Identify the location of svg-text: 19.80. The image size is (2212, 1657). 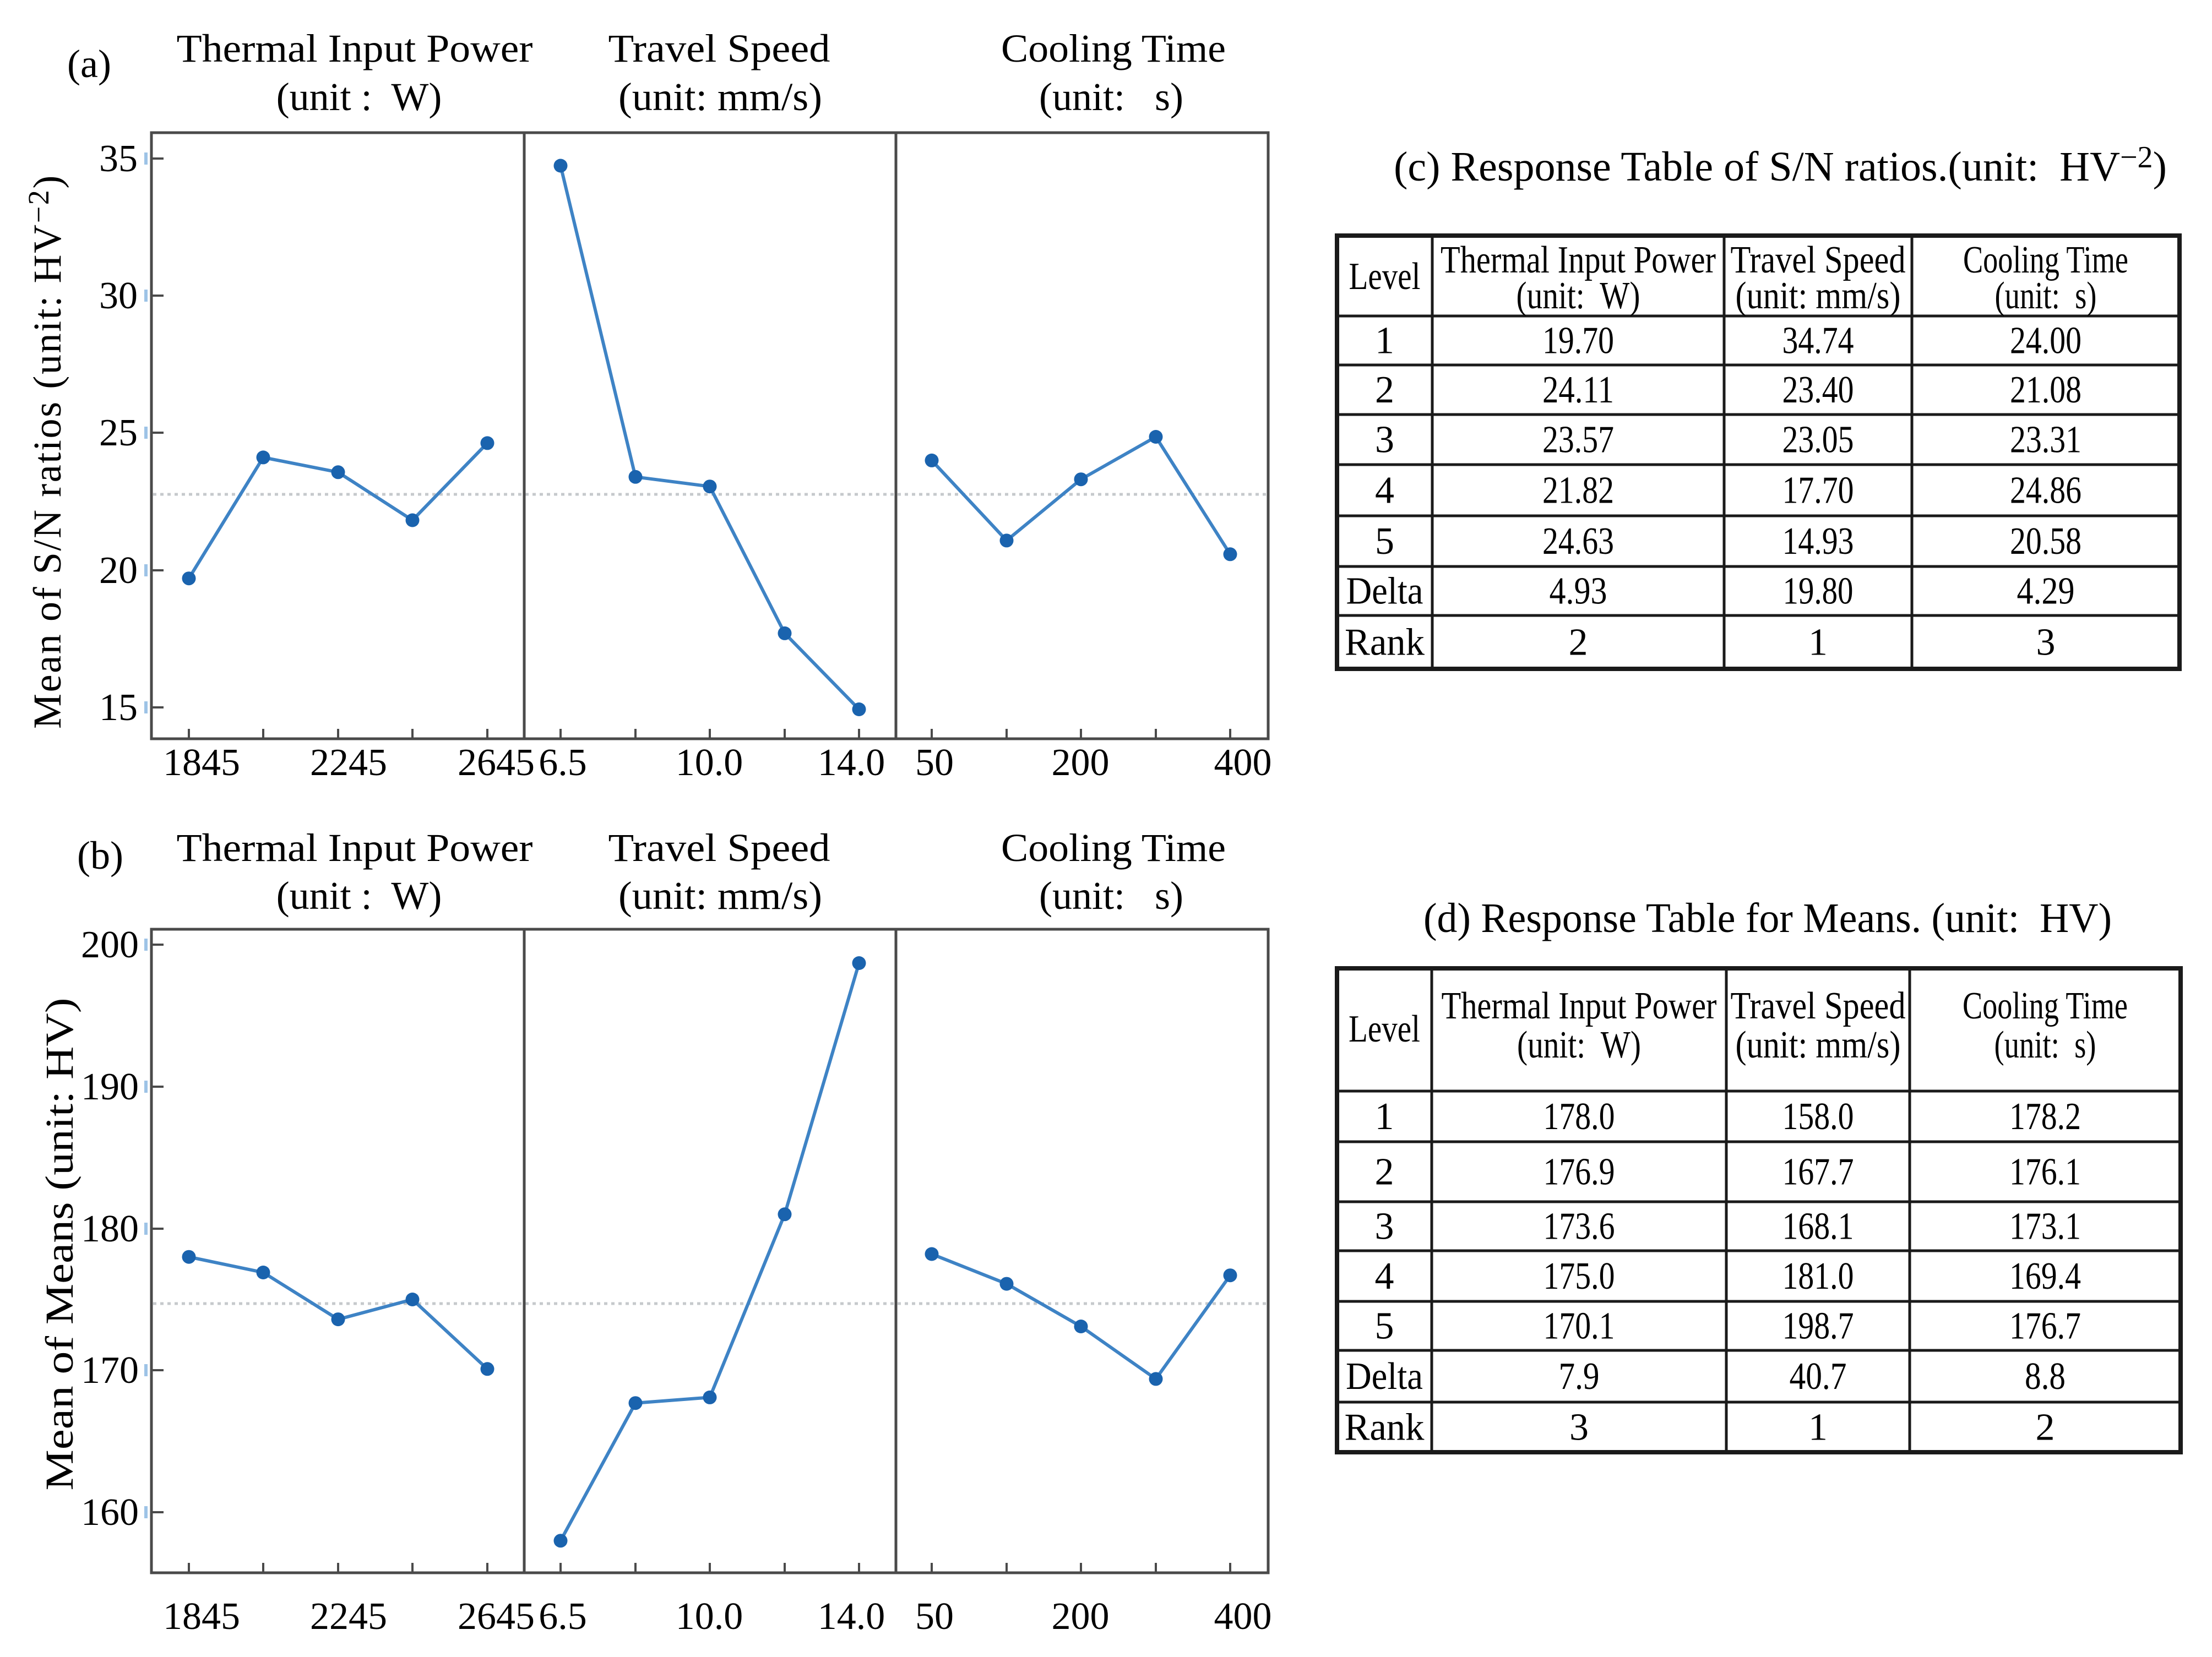
(1818, 591).